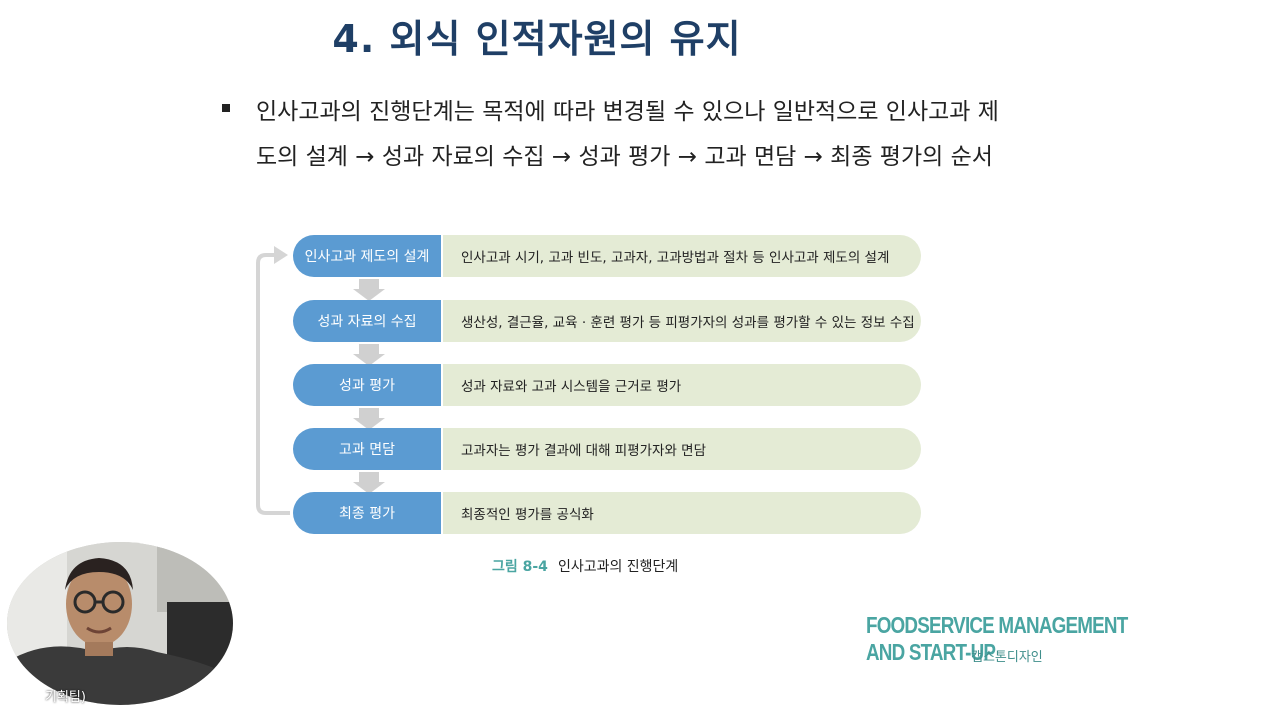 This screenshot has width=1280, height=720. I want to click on step-label: 인사고과 제도의 설계, so click(368, 256).